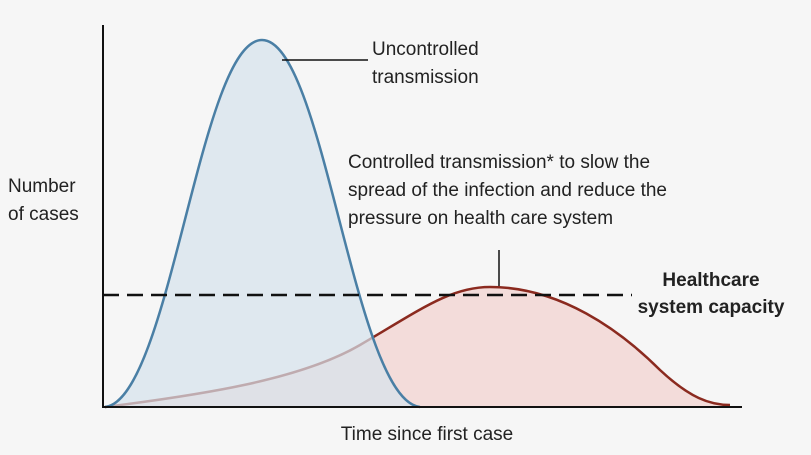  What do you see at coordinates (42, 186) in the screenshot?
I see `y-axis-label: Number` at bounding box center [42, 186].